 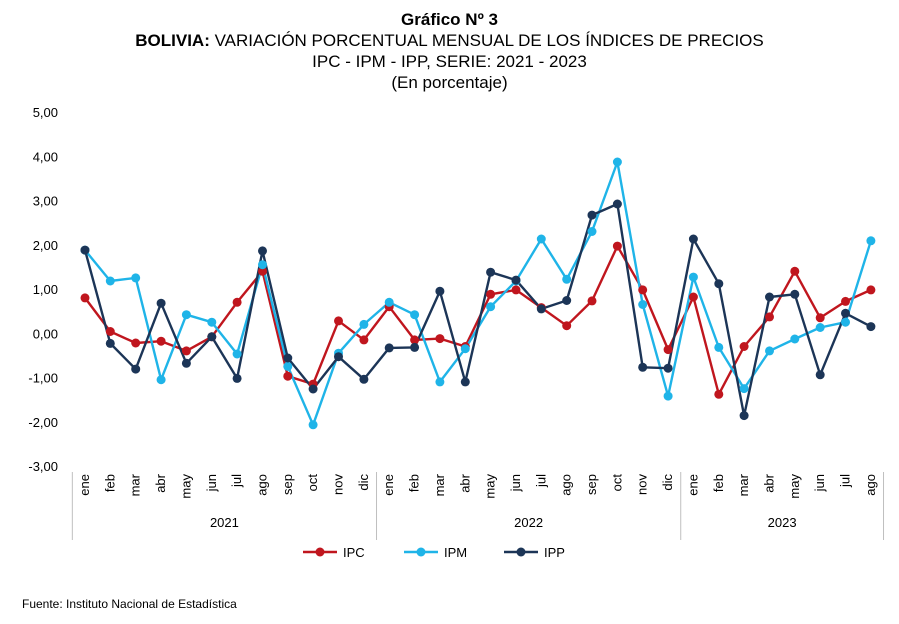 I want to click on year-label: 2021, so click(x=224, y=522).